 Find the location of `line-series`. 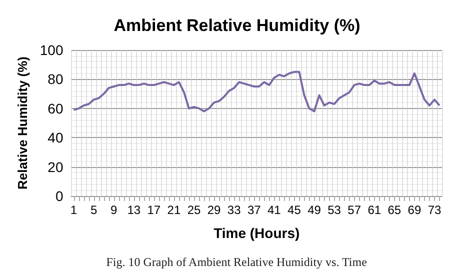

line-series is located at coordinates (256, 91).